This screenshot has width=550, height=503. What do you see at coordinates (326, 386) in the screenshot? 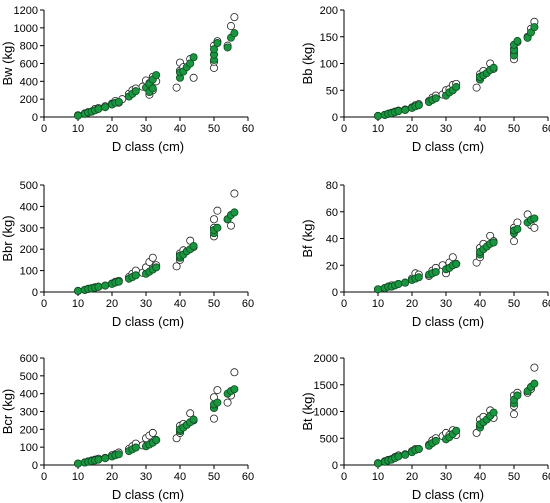
I see `y-tick-label: 1500` at bounding box center [326, 386].